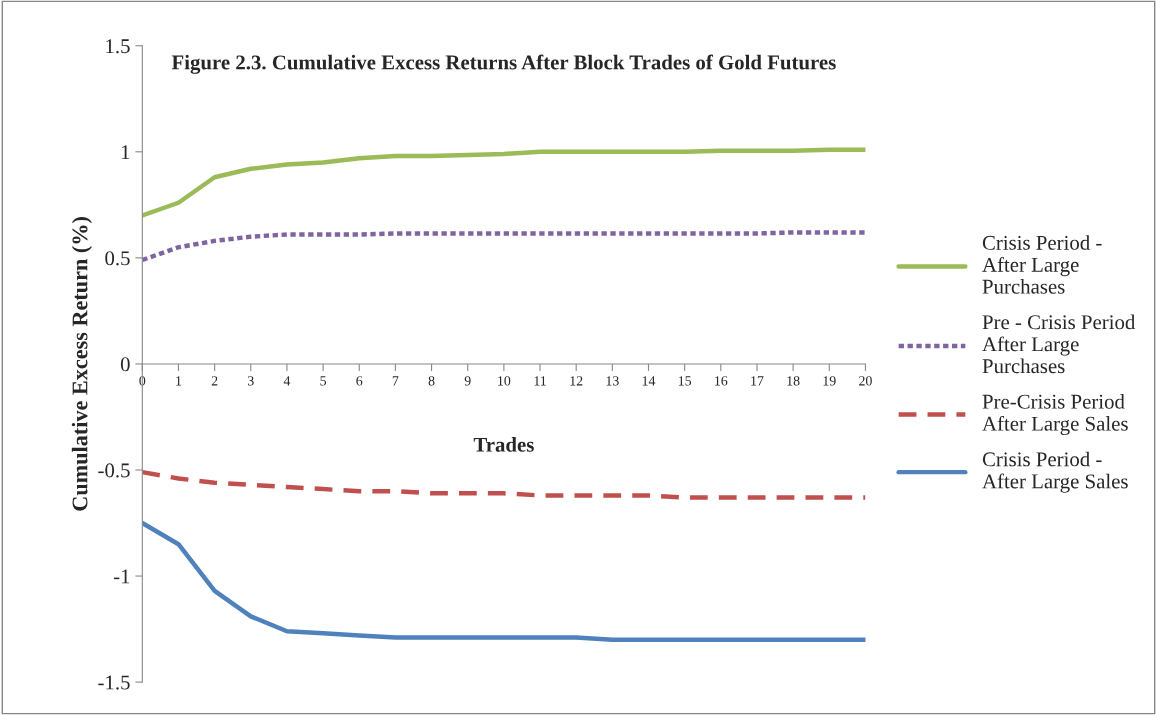  What do you see at coordinates (467, 381) in the screenshot?
I see `x-tick-label: 9` at bounding box center [467, 381].